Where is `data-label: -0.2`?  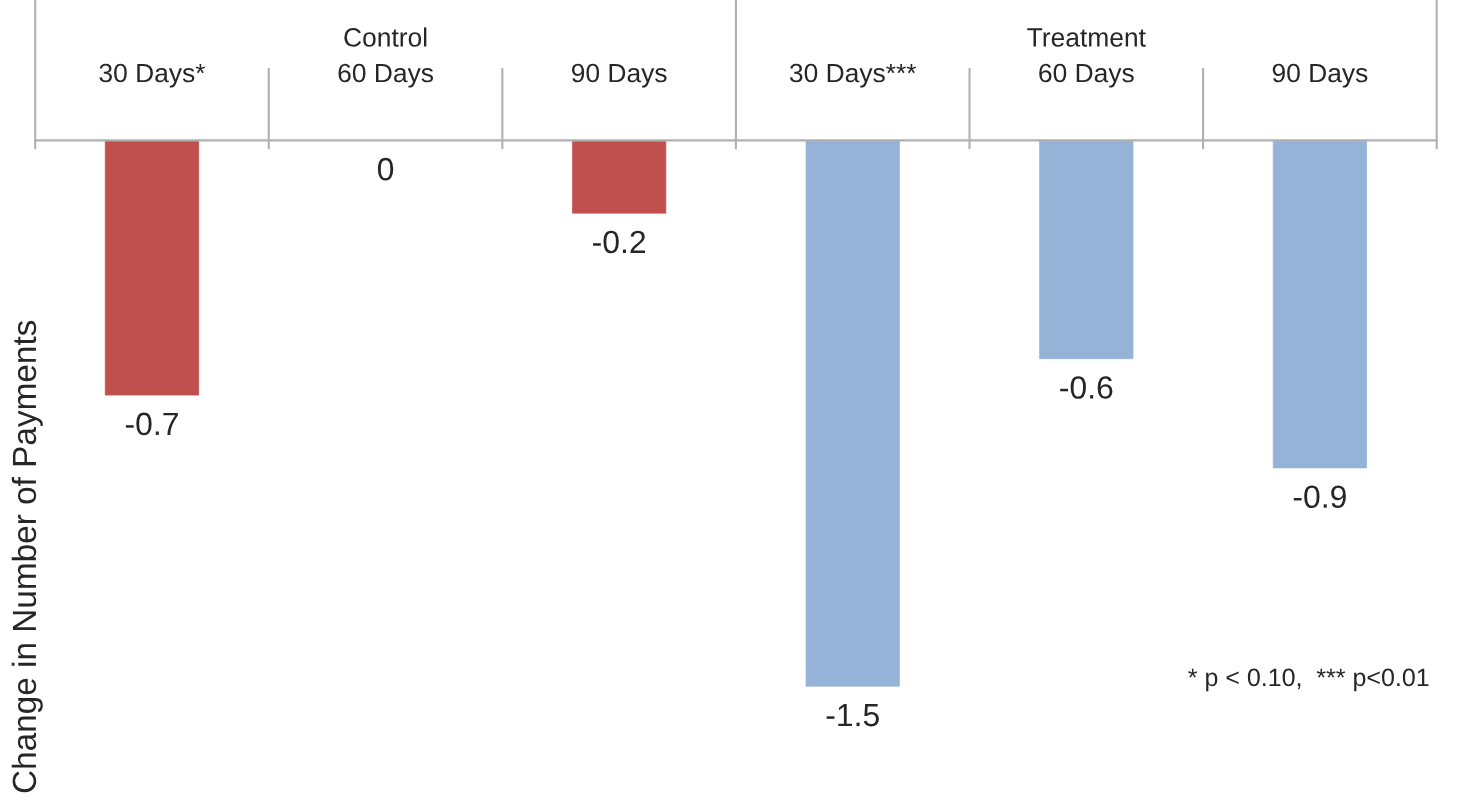 data-label: -0.2 is located at coordinates (619, 242).